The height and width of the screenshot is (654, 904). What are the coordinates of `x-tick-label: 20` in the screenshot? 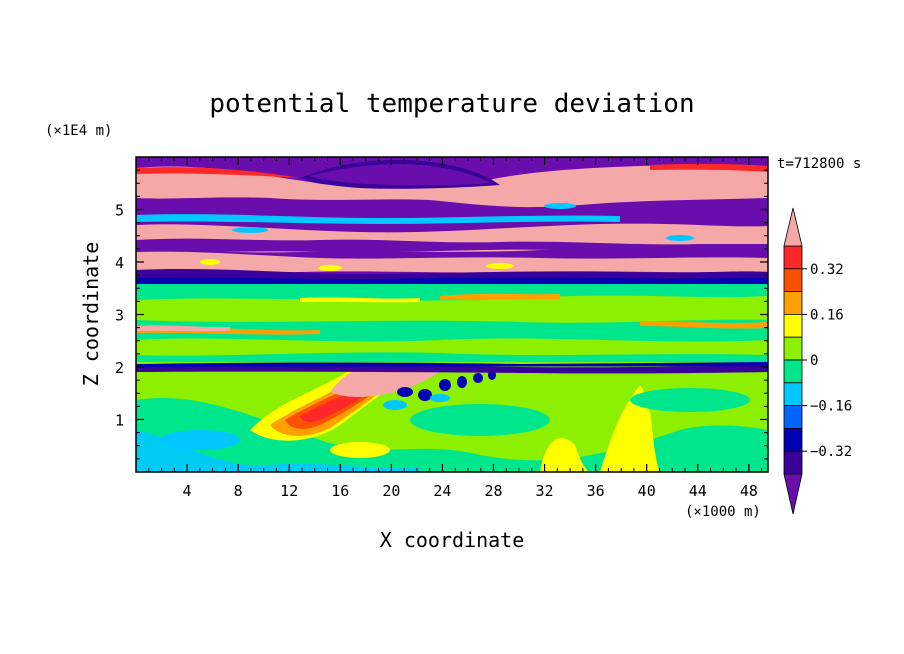 It's located at (391, 491).